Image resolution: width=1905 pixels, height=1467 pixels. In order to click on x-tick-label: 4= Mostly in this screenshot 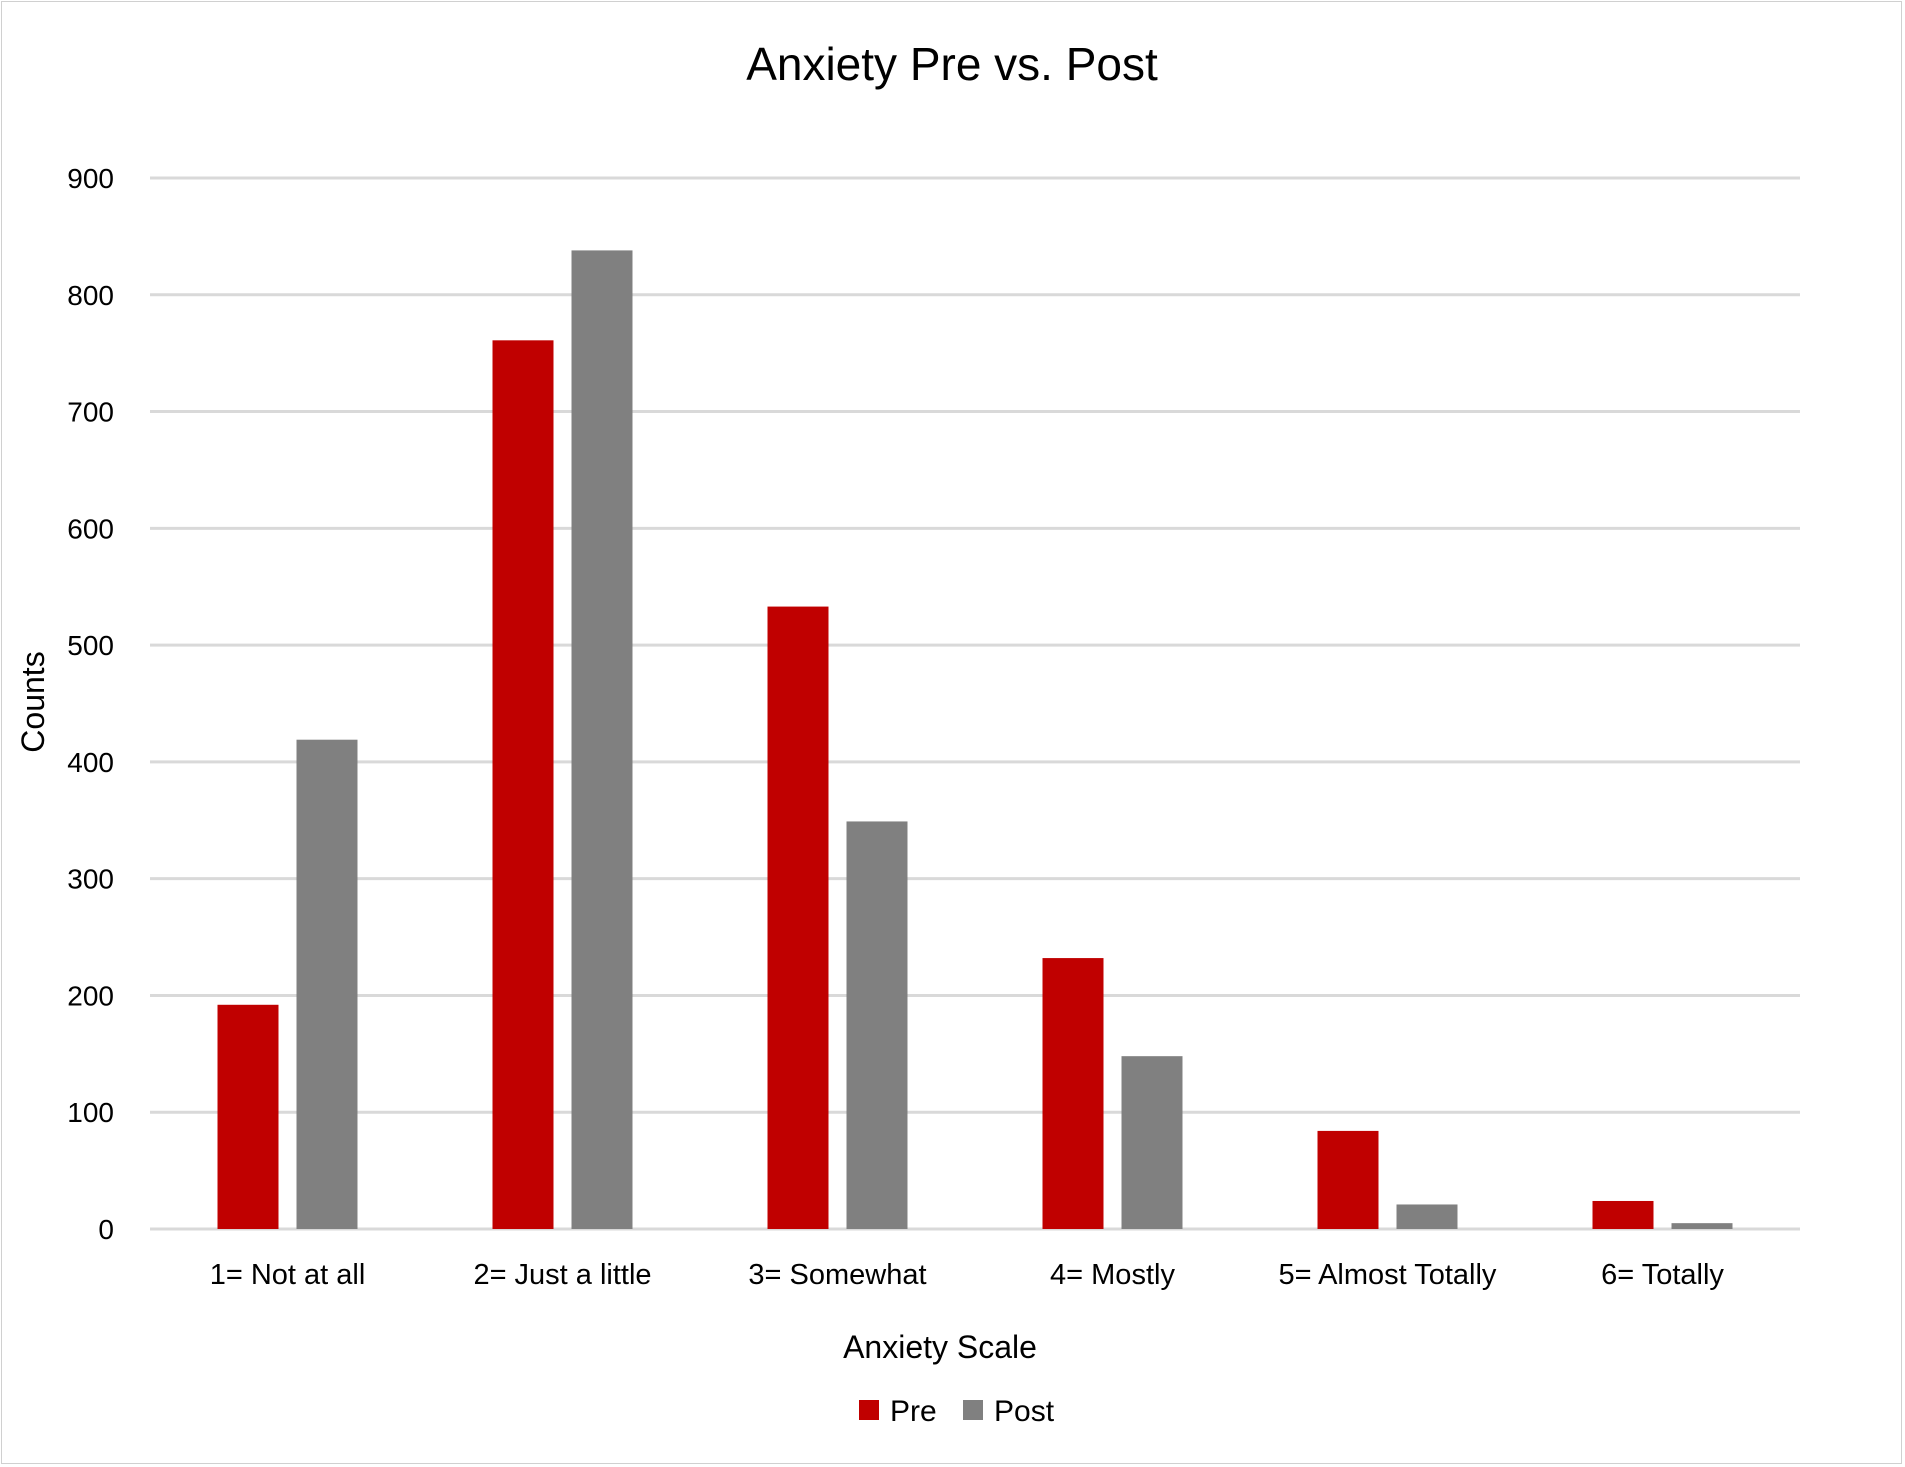, I will do `click(1112, 1275)`.